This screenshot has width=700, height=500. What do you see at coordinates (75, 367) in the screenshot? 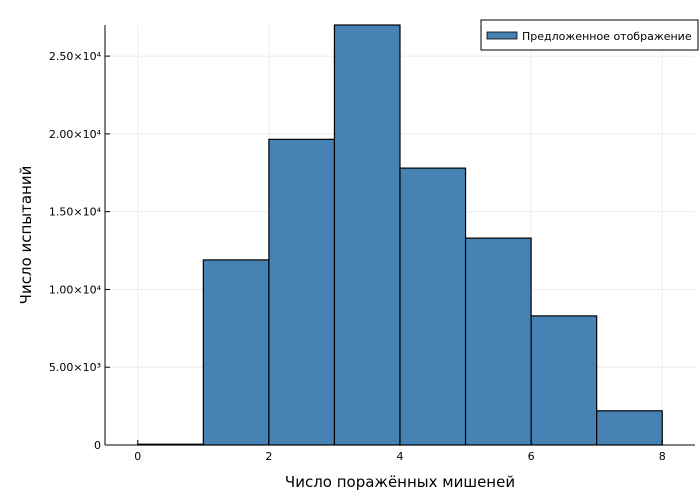
I see `y-tick-label: 5.00×10³` at bounding box center [75, 367].